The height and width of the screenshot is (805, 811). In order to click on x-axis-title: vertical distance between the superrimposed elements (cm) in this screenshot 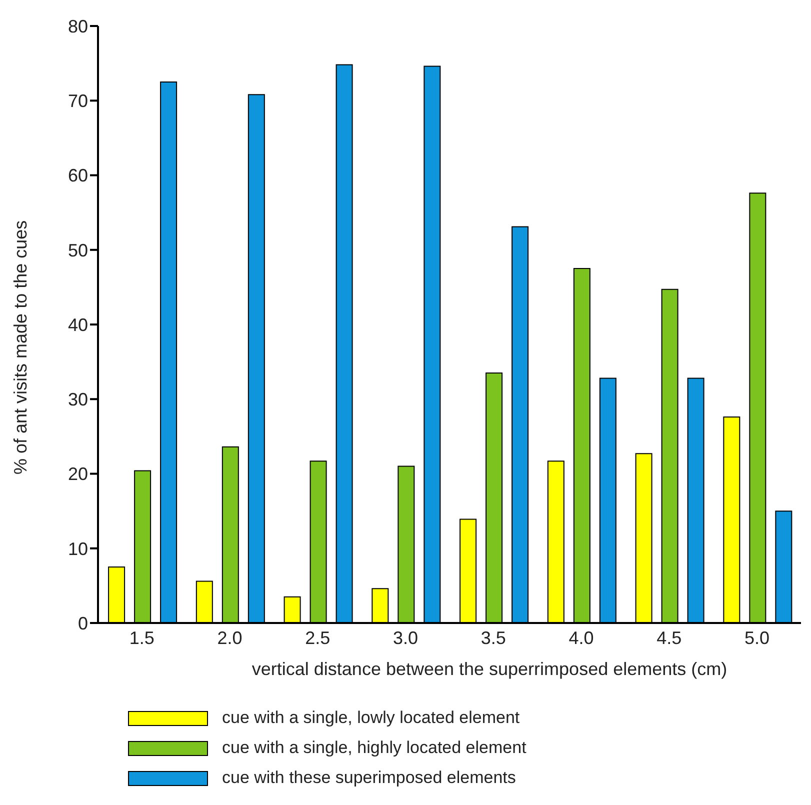, I will do `click(490, 669)`.